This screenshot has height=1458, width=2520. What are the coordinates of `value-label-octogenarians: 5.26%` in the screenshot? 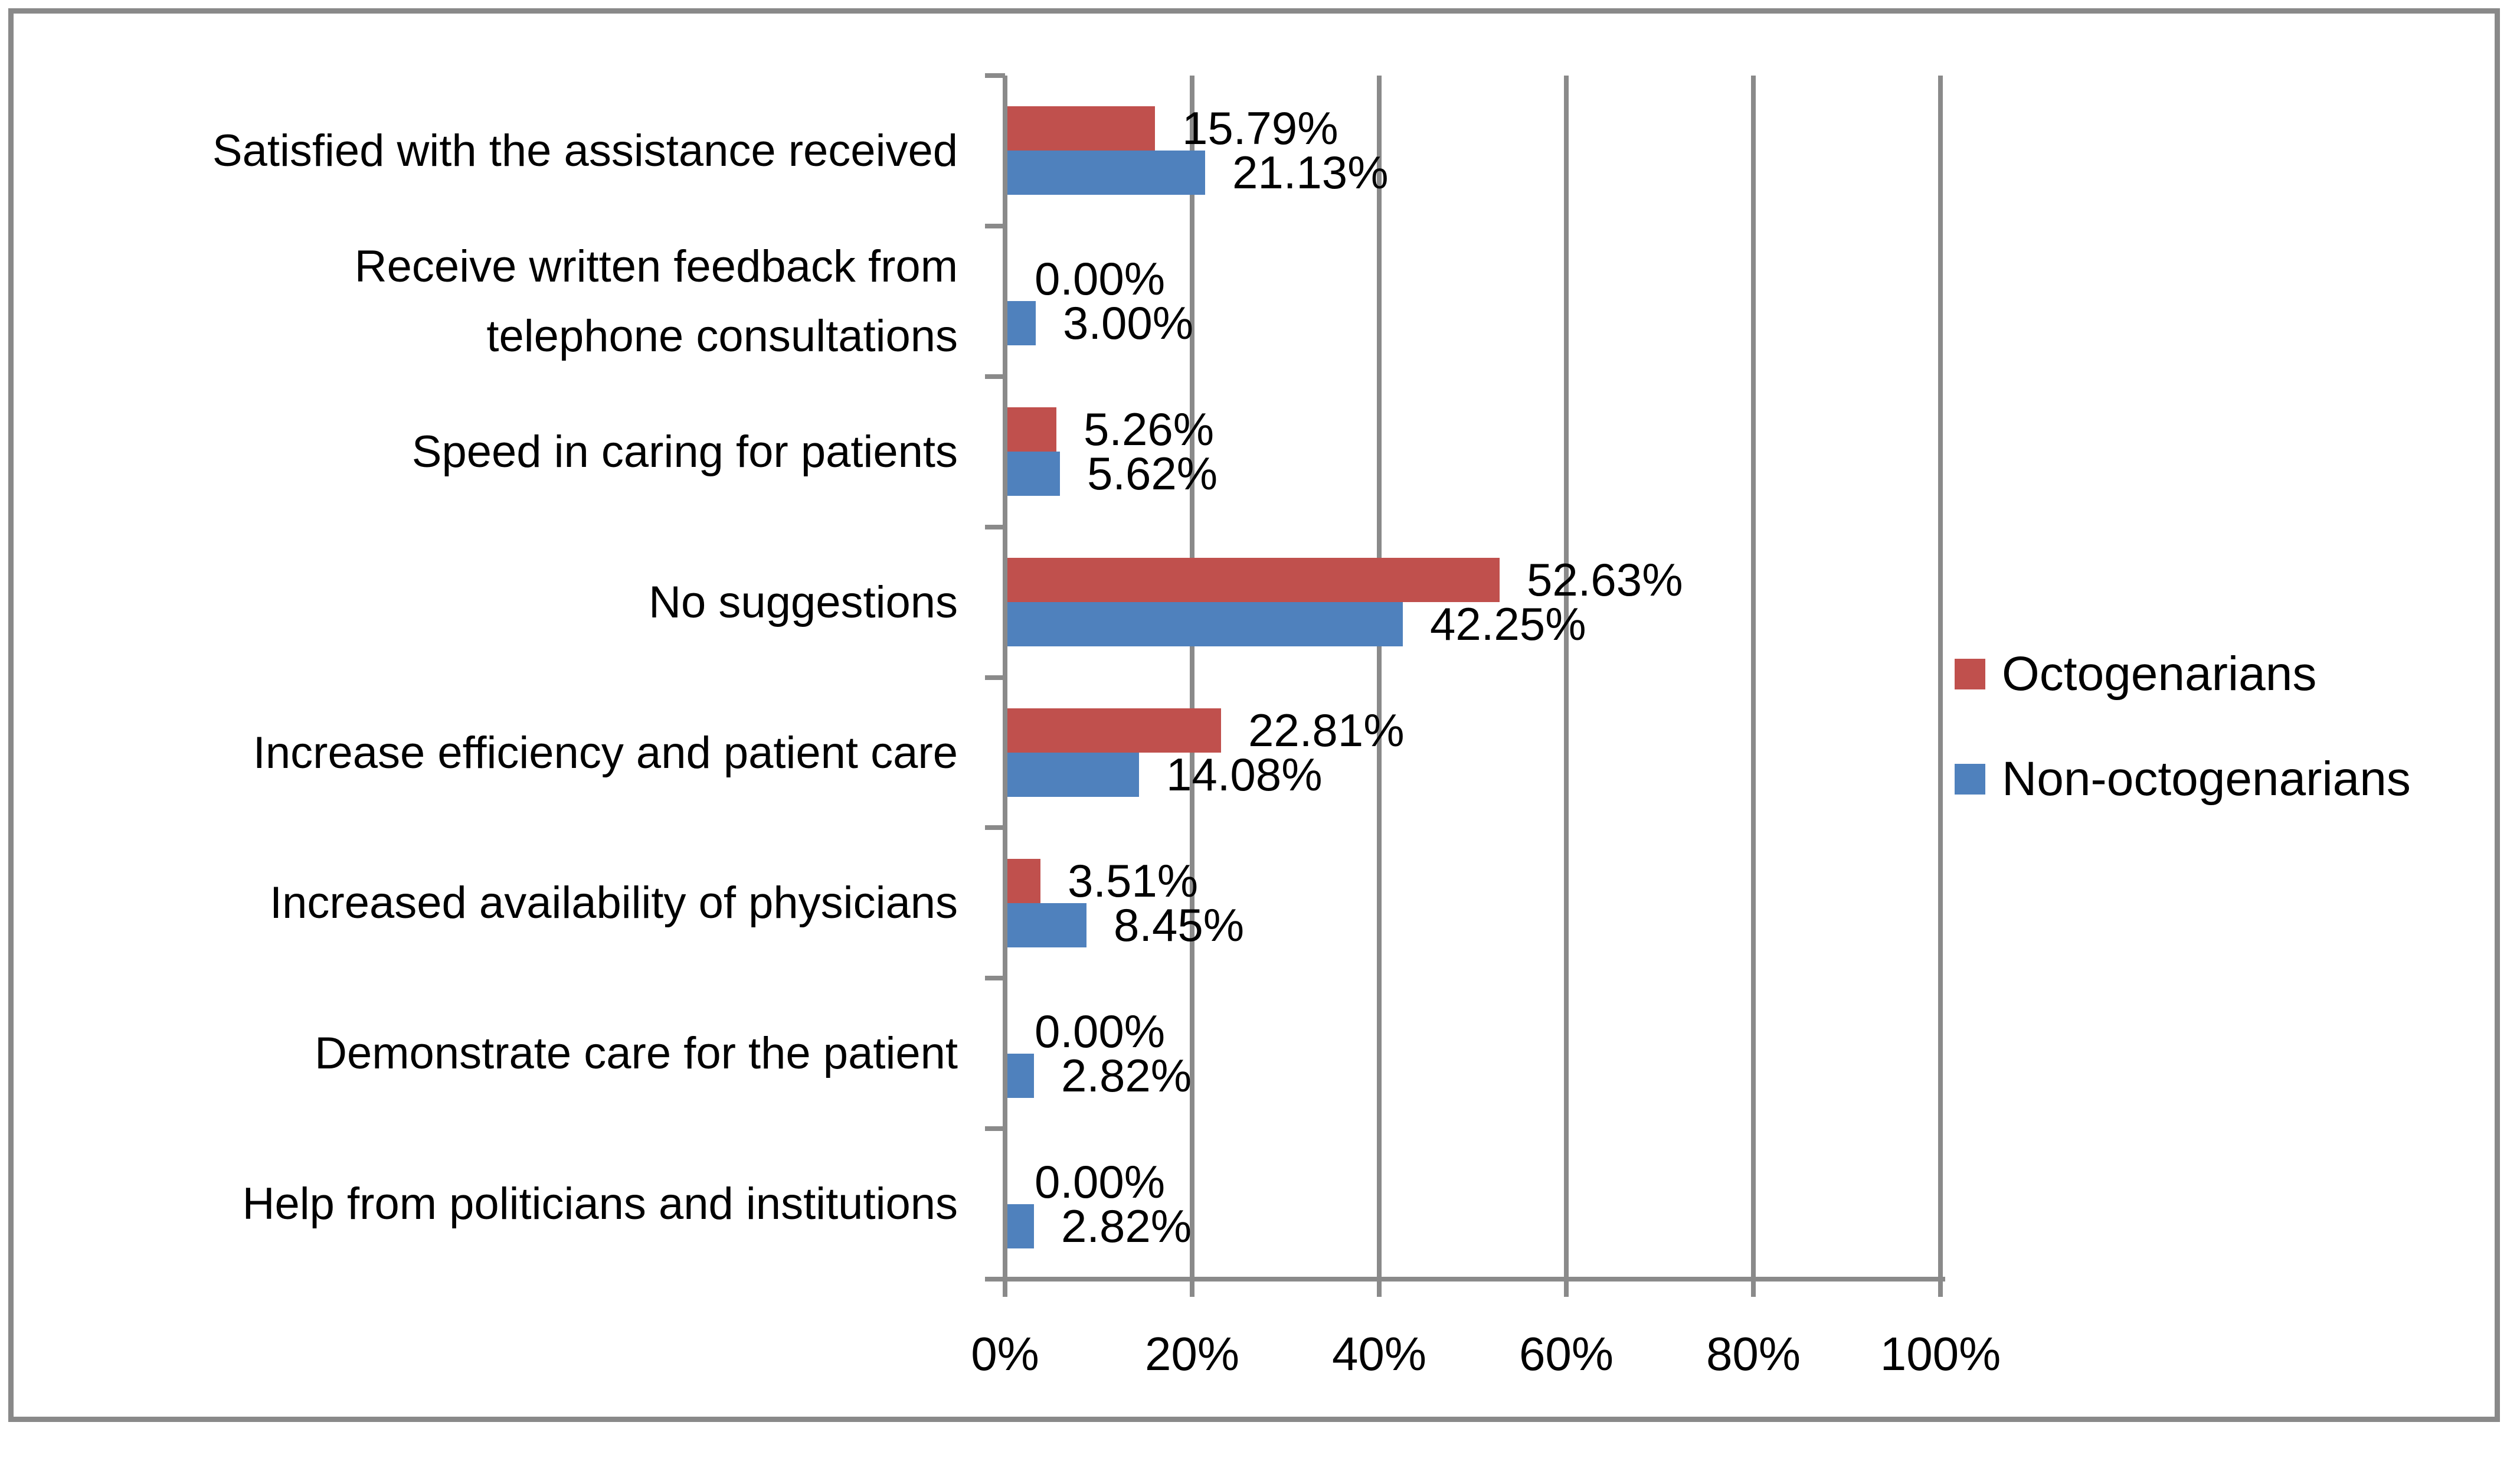 It's located at (1149, 429).